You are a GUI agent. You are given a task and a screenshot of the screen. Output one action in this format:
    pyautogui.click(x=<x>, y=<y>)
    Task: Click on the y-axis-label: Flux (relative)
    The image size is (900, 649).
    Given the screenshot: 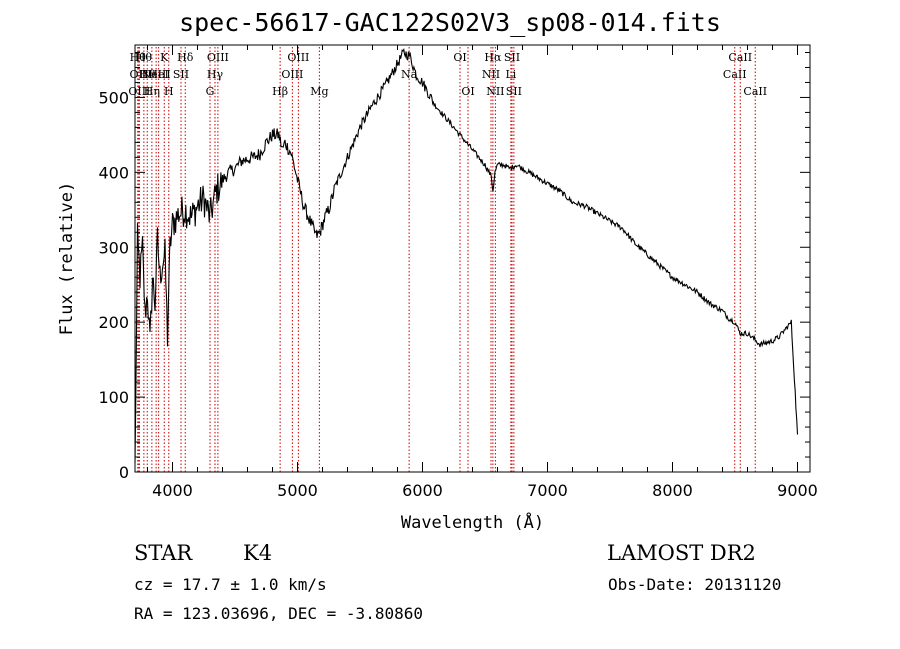 What is the action you would take?
    pyautogui.click(x=67, y=259)
    